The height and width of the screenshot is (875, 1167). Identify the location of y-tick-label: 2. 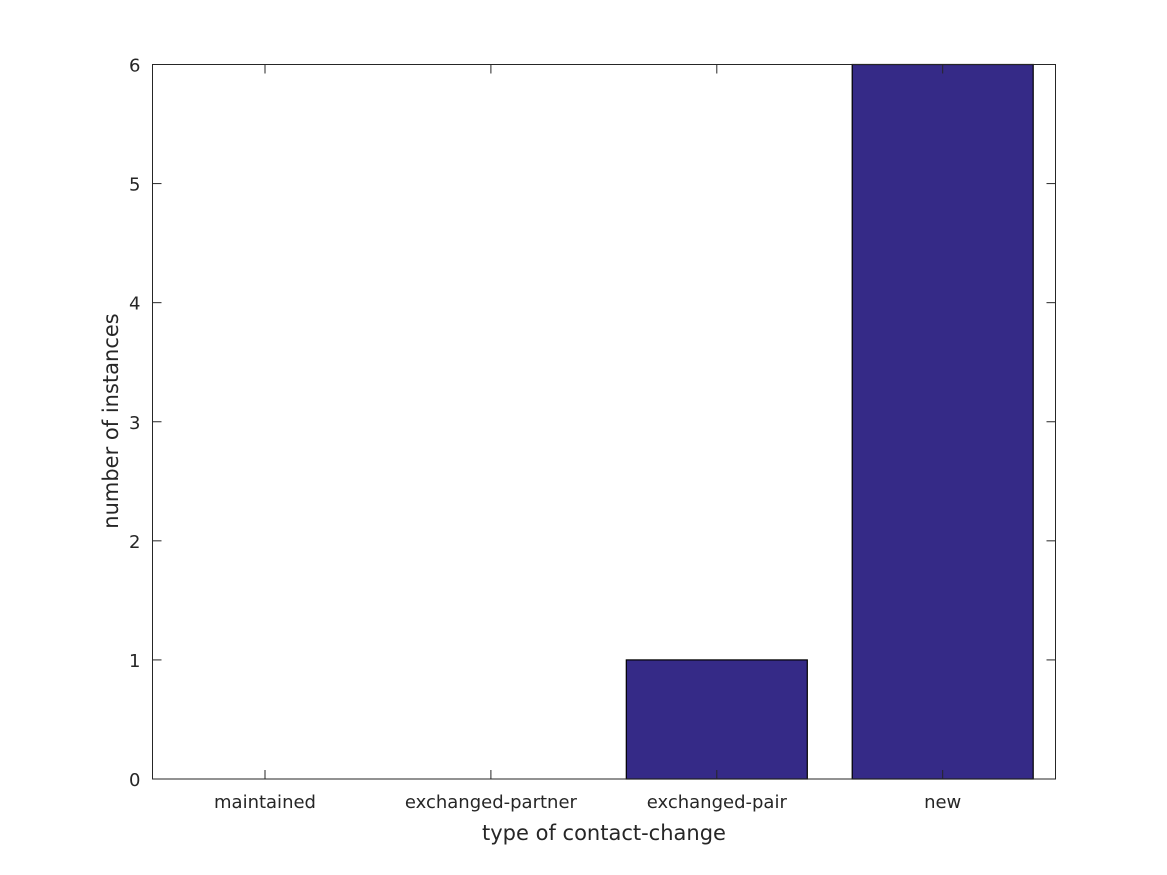
(134, 542).